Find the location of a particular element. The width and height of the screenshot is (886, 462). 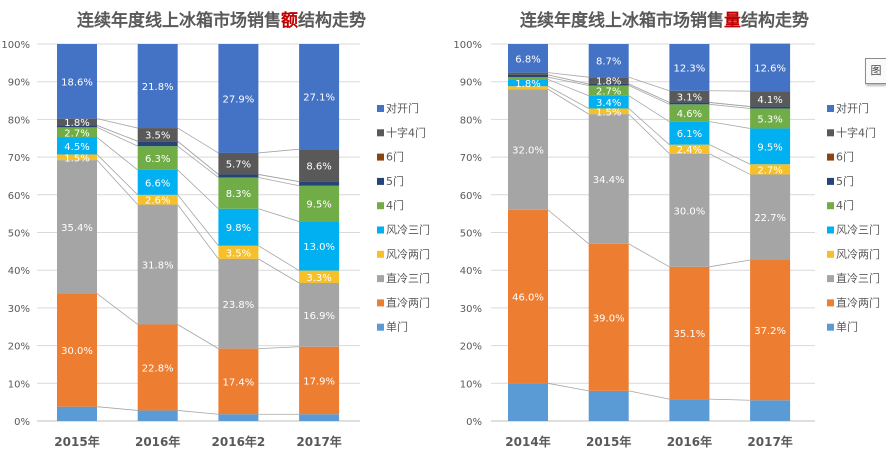

legend-label: 直冷三门 is located at coordinates (408, 278).